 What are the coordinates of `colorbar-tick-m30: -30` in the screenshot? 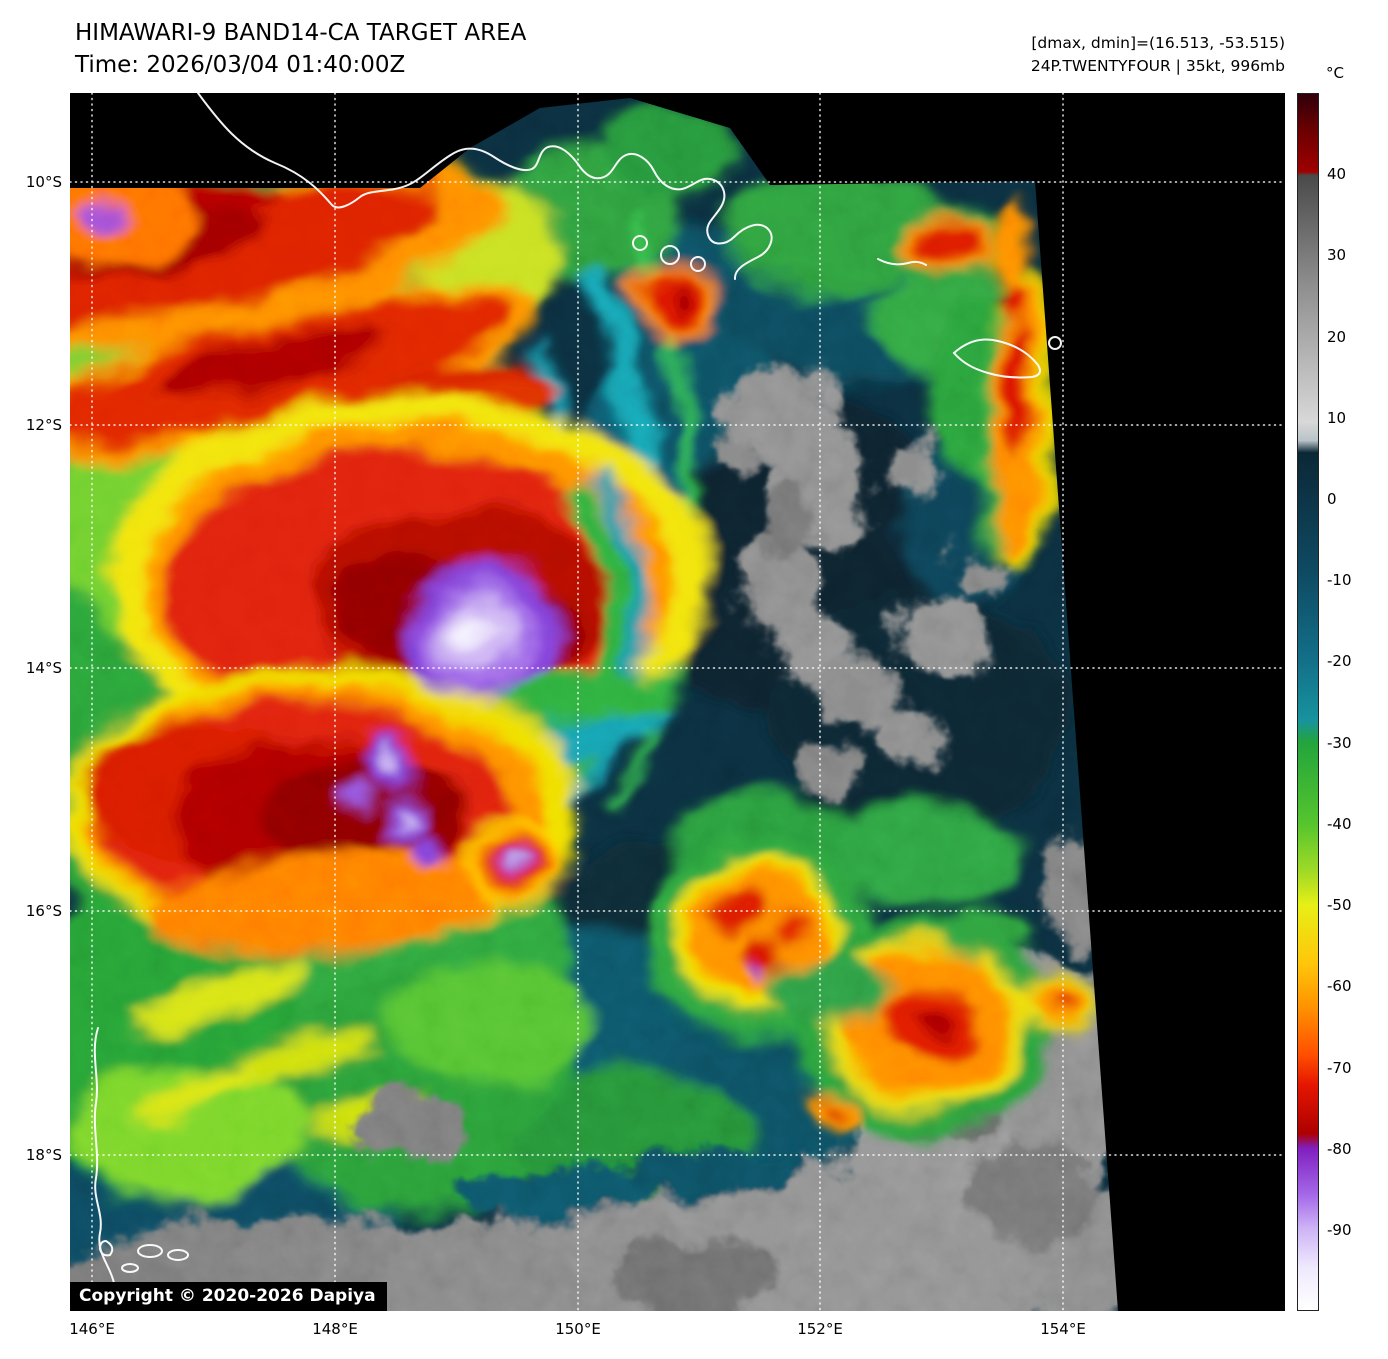 It's located at (1339, 743).